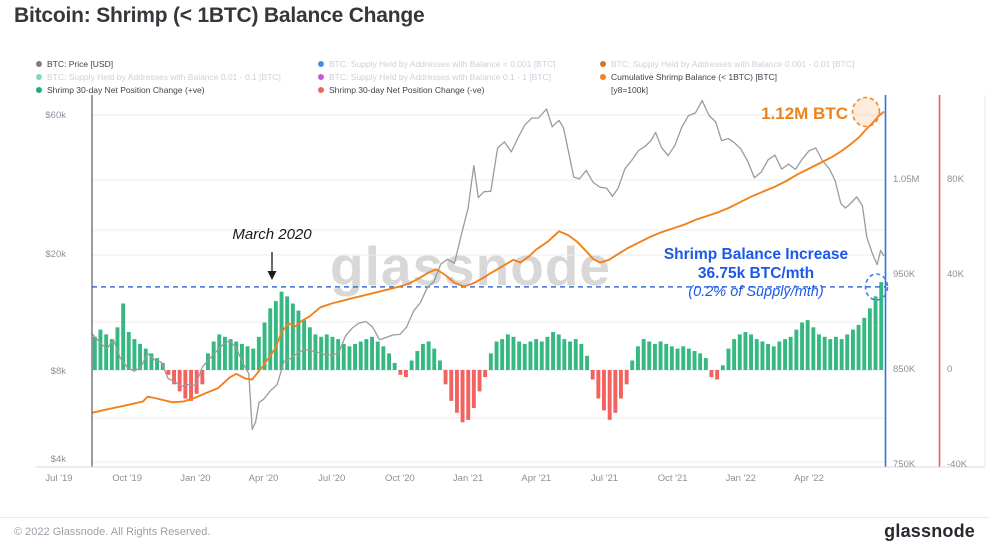  What do you see at coordinates (756, 254) in the screenshot?
I see `annotation-increase-title: Shrimp Balance Increase` at bounding box center [756, 254].